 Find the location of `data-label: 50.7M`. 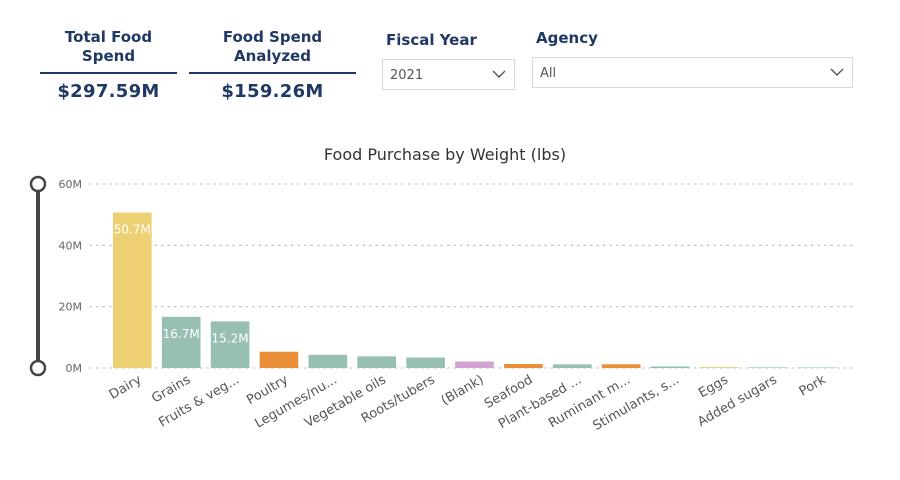

data-label: 50.7M is located at coordinates (132, 230).